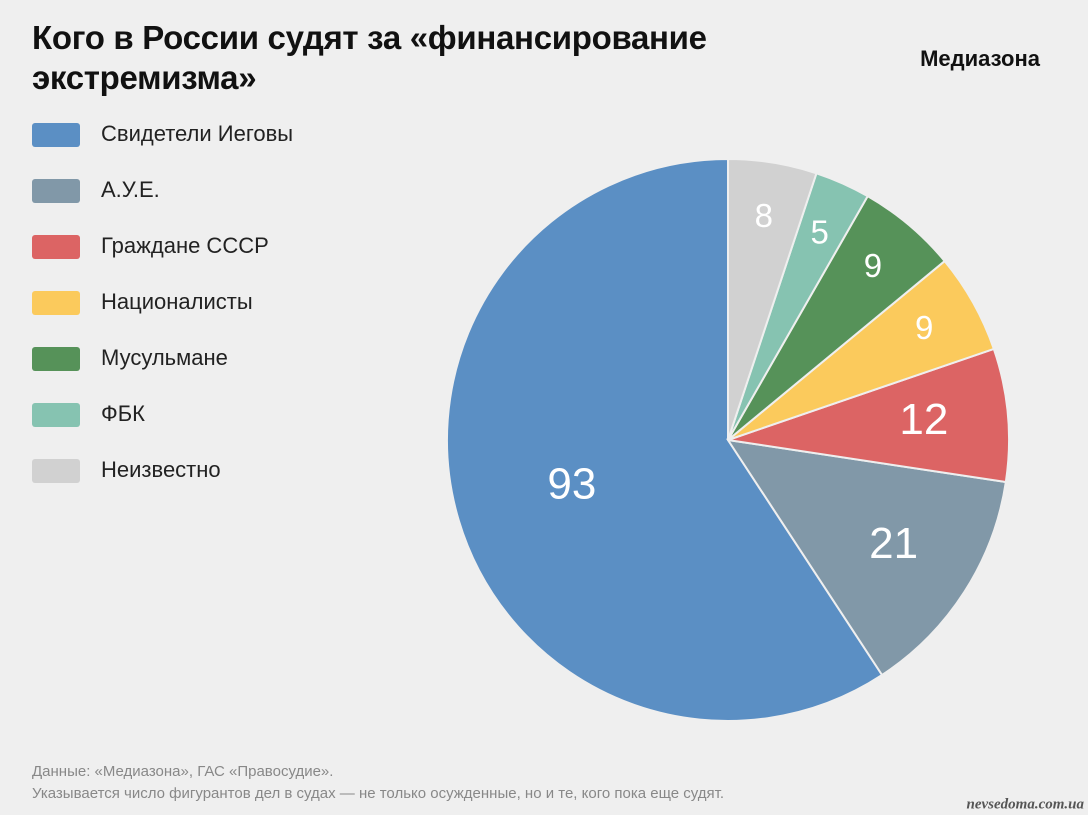 The image size is (1088, 815). Describe the element at coordinates (177, 301) in the screenshot. I see `legend-label: Националисты` at that location.